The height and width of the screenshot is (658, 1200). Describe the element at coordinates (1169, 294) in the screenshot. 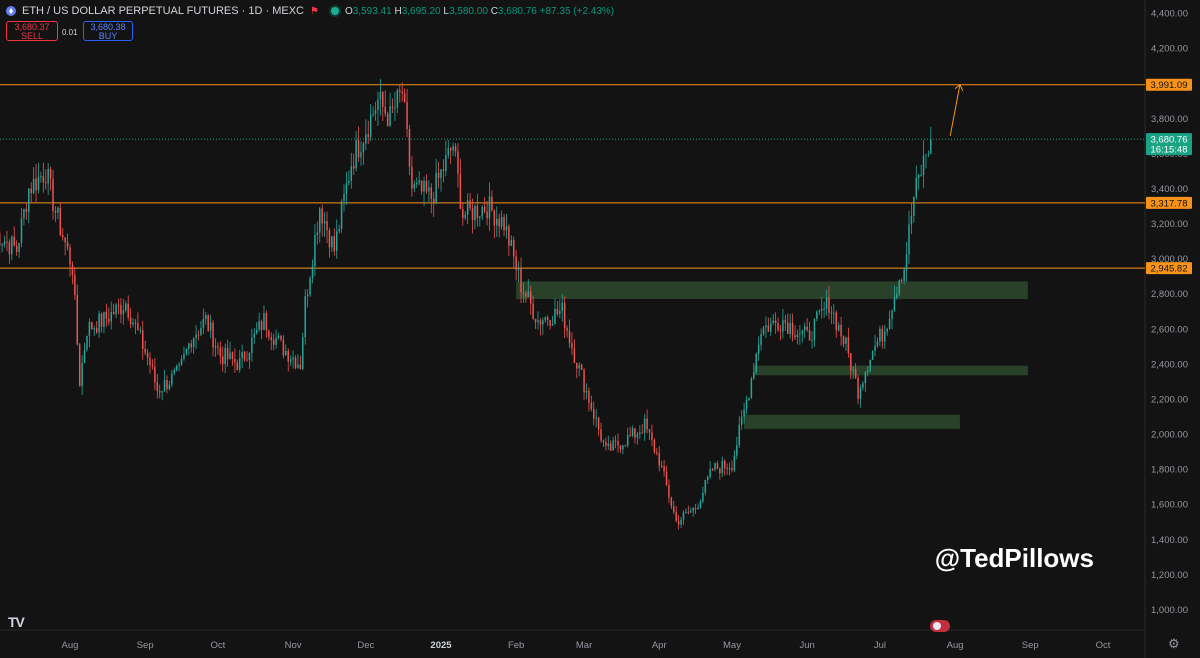

I see `y-tick-label: 2,800.00` at that location.